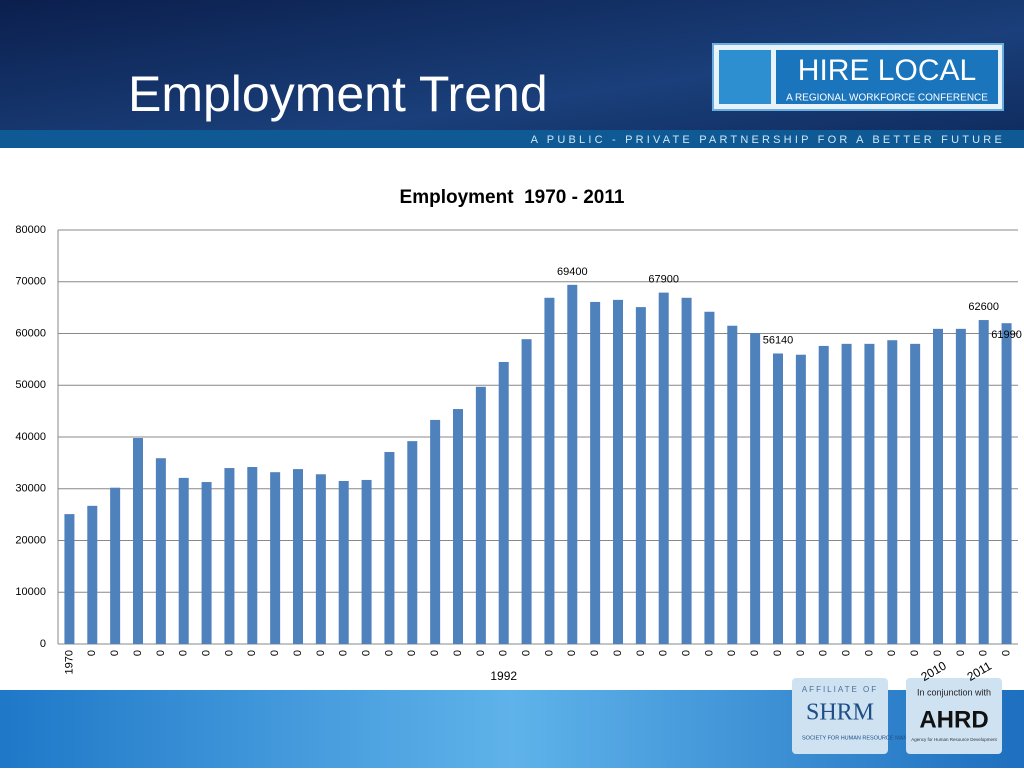  What do you see at coordinates (30, 540) in the screenshot?
I see `y-tick-label: 20000` at bounding box center [30, 540].